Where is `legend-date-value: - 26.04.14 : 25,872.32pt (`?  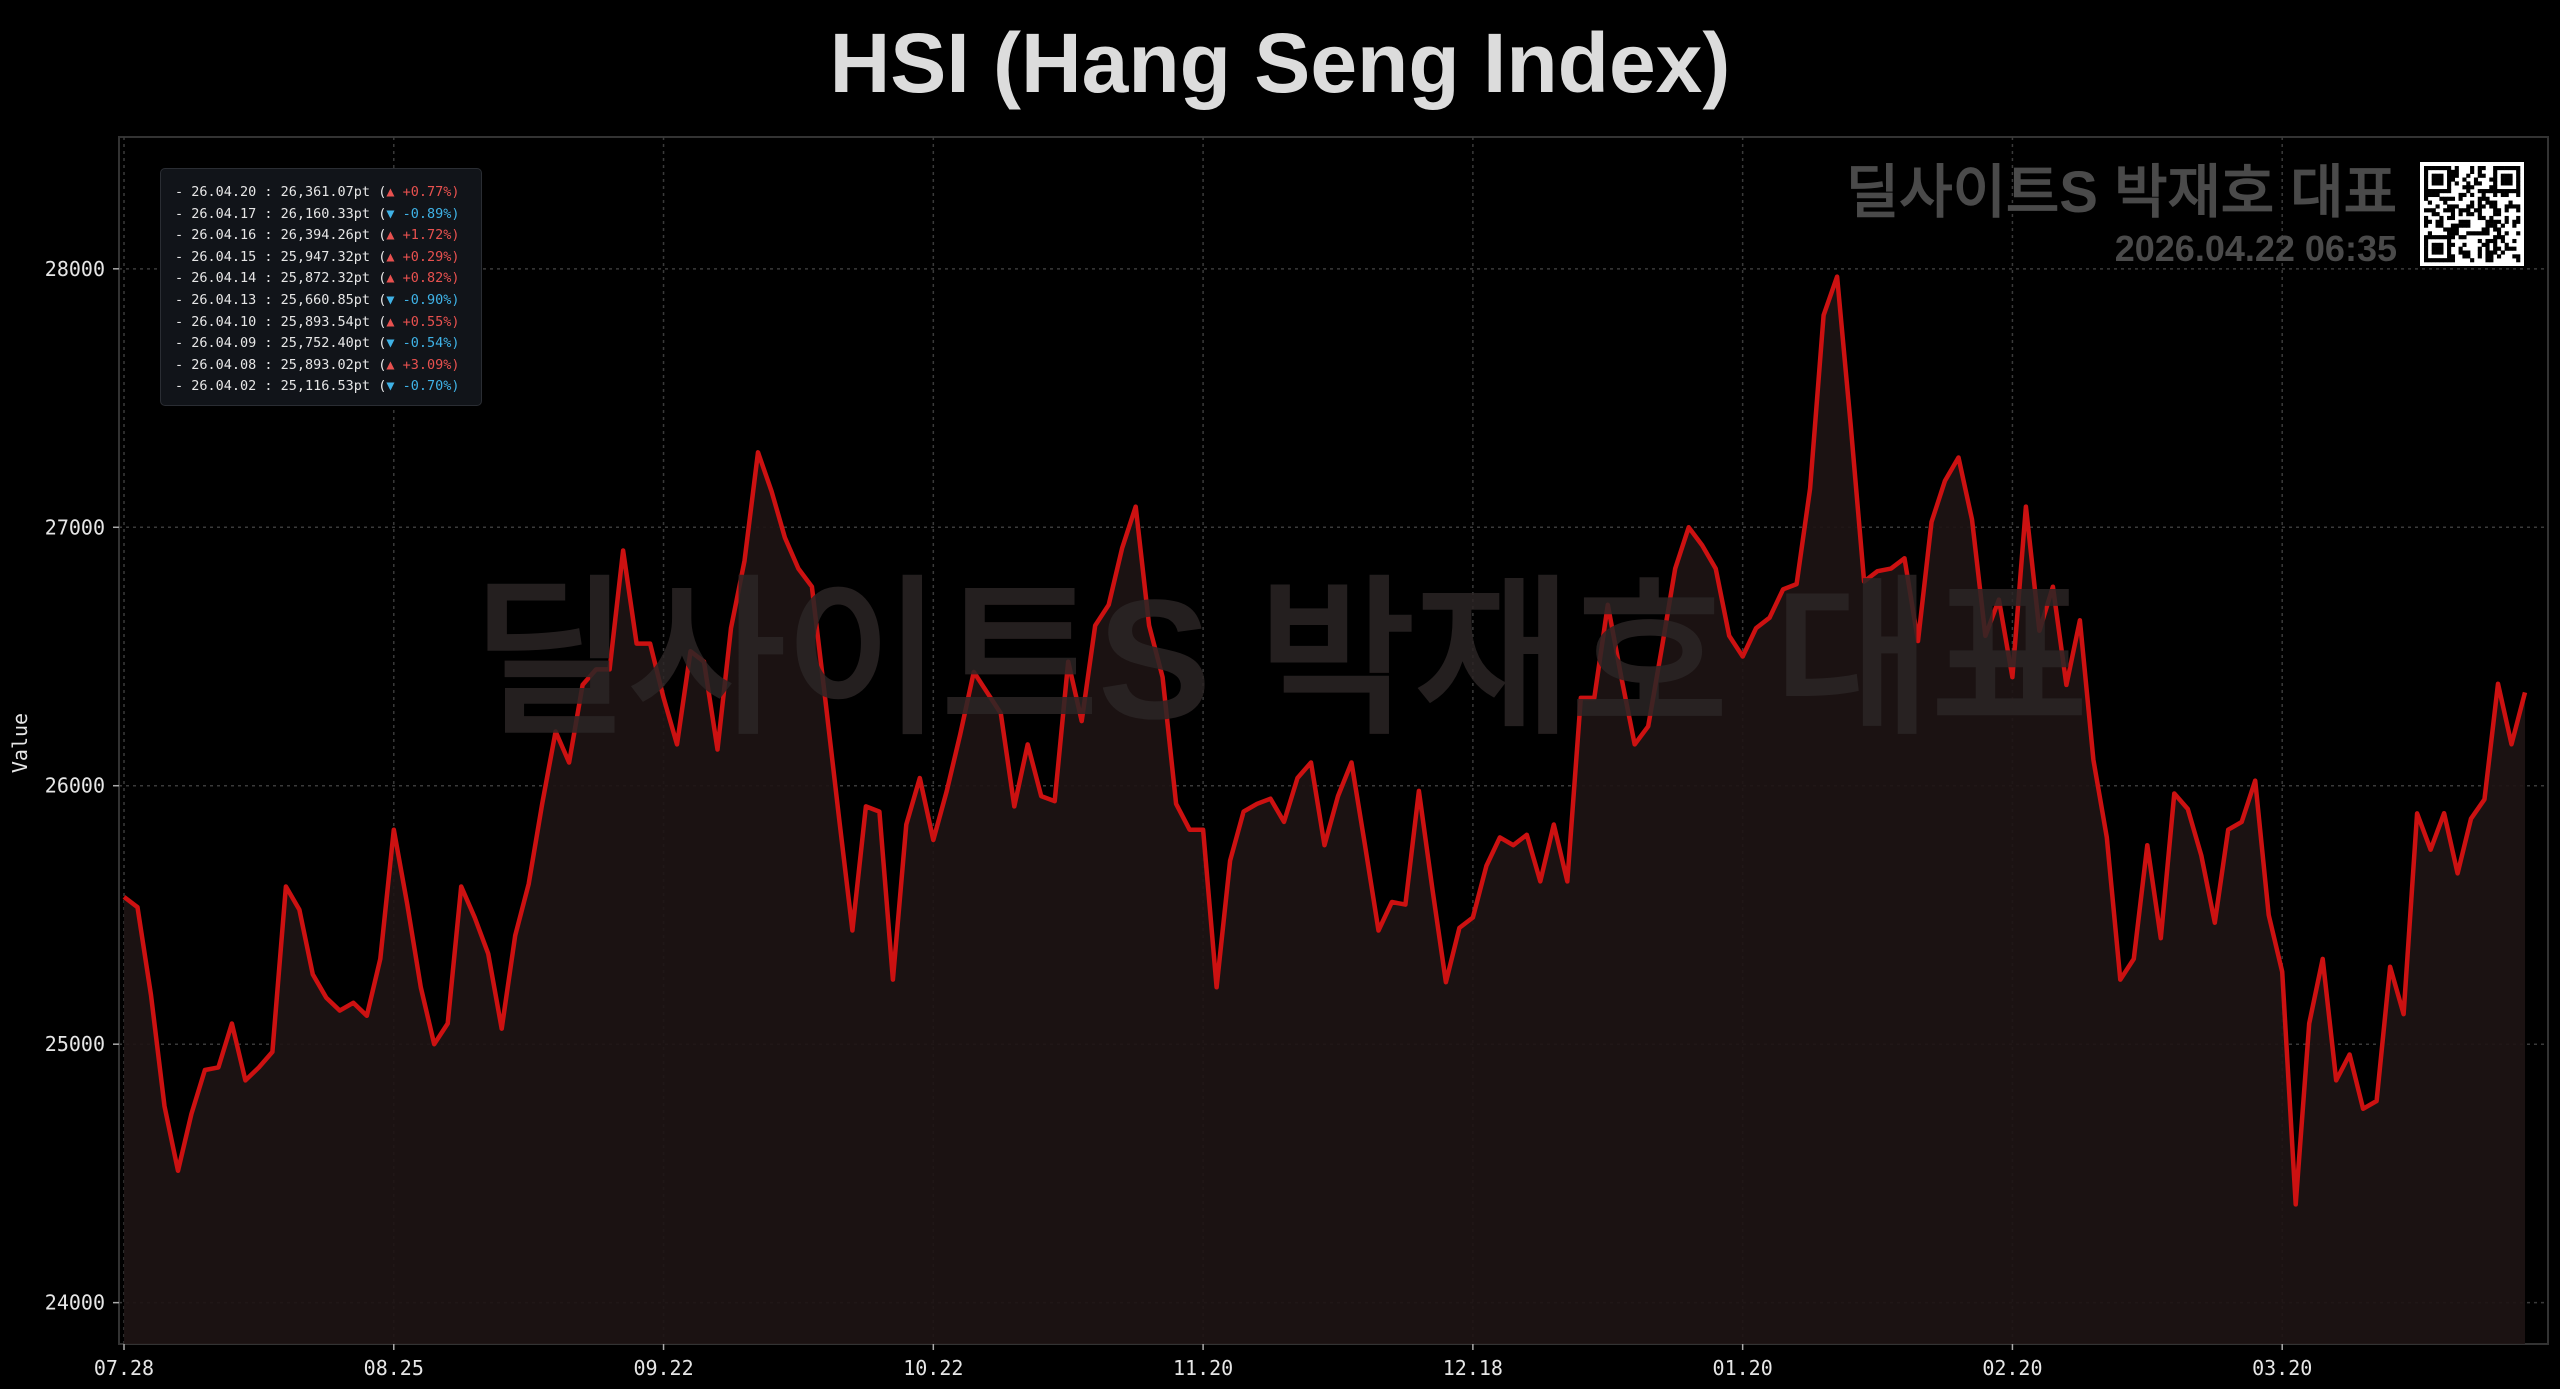
legend-date-value: - 26.04.14 : 25,872.32pt ( is located at coordinates (281, 278).